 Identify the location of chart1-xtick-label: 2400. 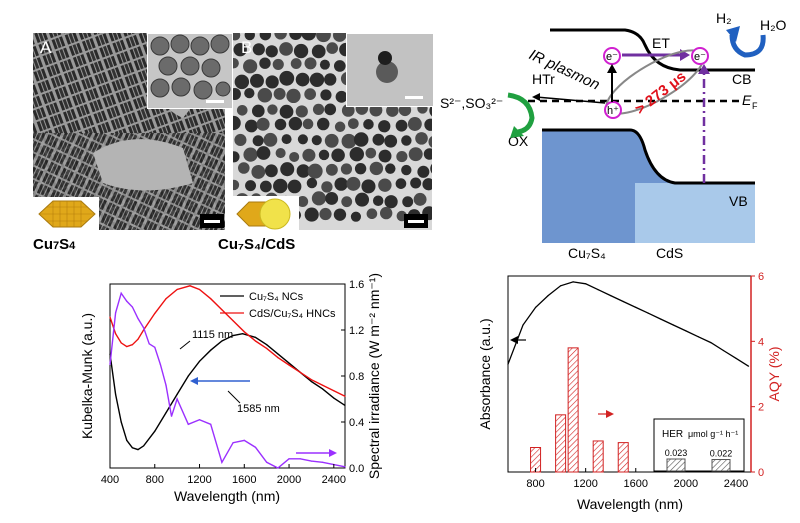
(334, 480).